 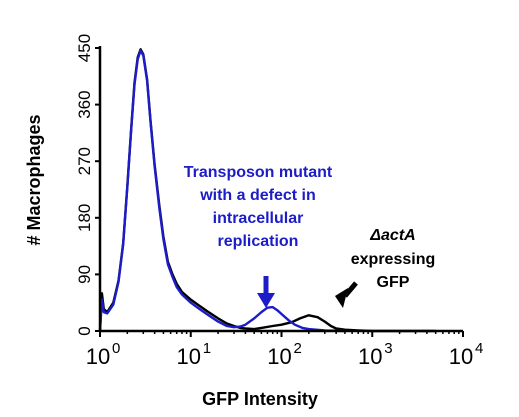 What do you see at coordinates (207, 348) in the screenshot?
I see `x-tick-label-exponent: 1` at bounding box center [207, 348].